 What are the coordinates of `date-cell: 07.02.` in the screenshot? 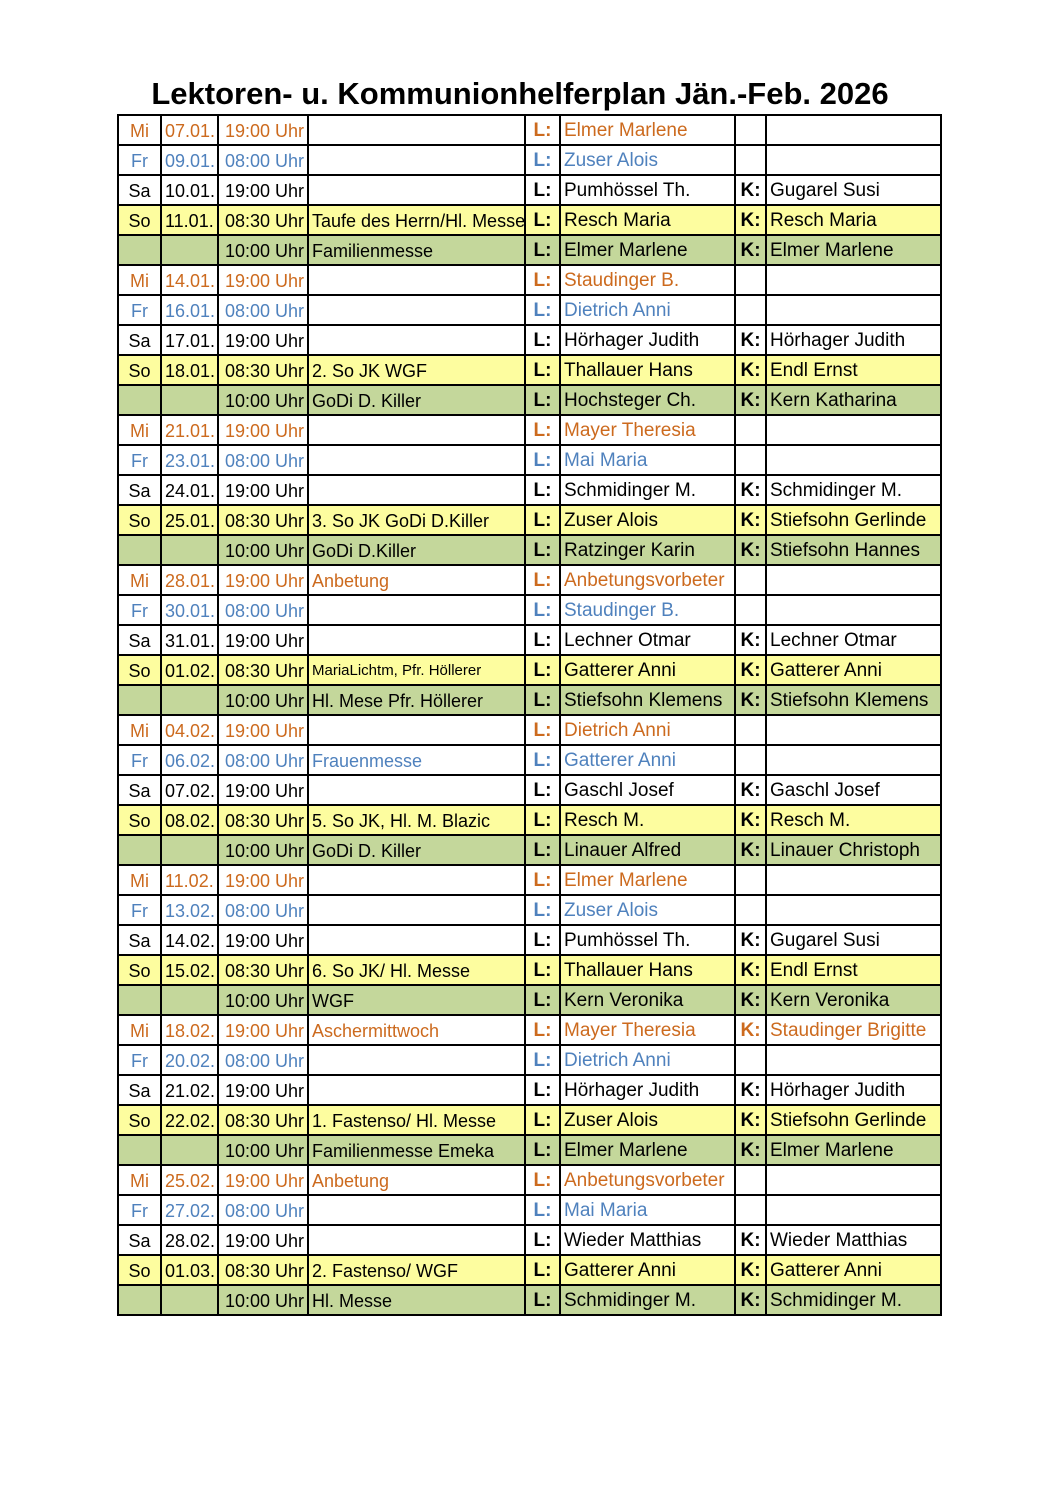 It's located at (189, 790).